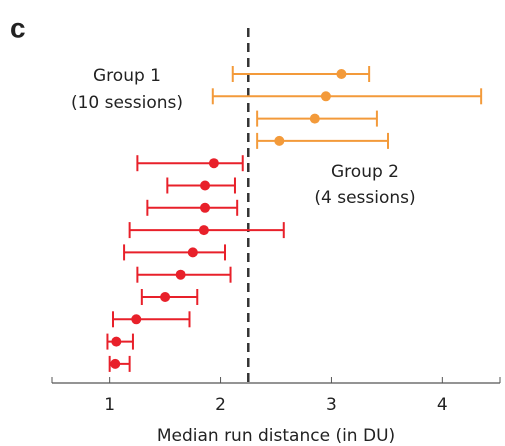  I want to click on group-sessions: (10 sessions), so click(127, 103).